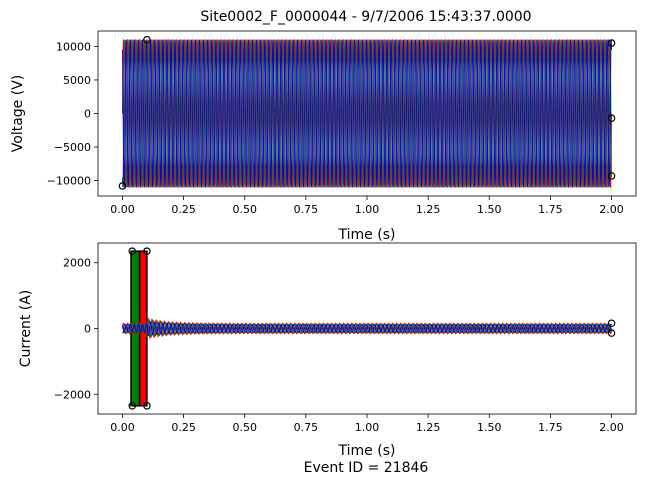 The image size is (646, 486). I want to click on y-tick-label: −10000, so click(69, 181).